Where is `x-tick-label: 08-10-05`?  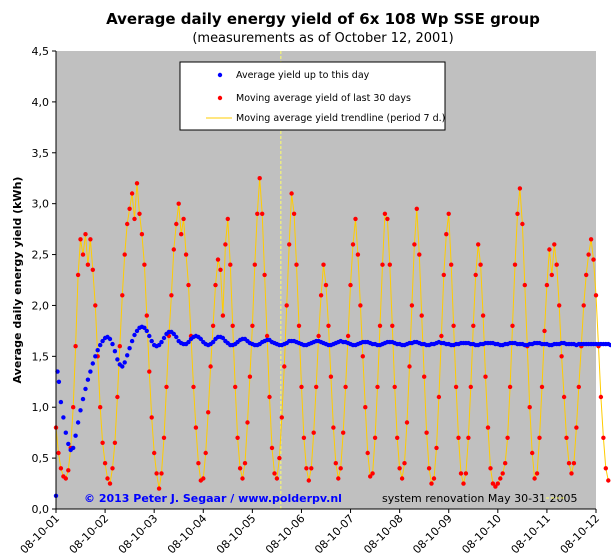
x-tick-label: 08-10-05 is located at coordinates (236, 534).